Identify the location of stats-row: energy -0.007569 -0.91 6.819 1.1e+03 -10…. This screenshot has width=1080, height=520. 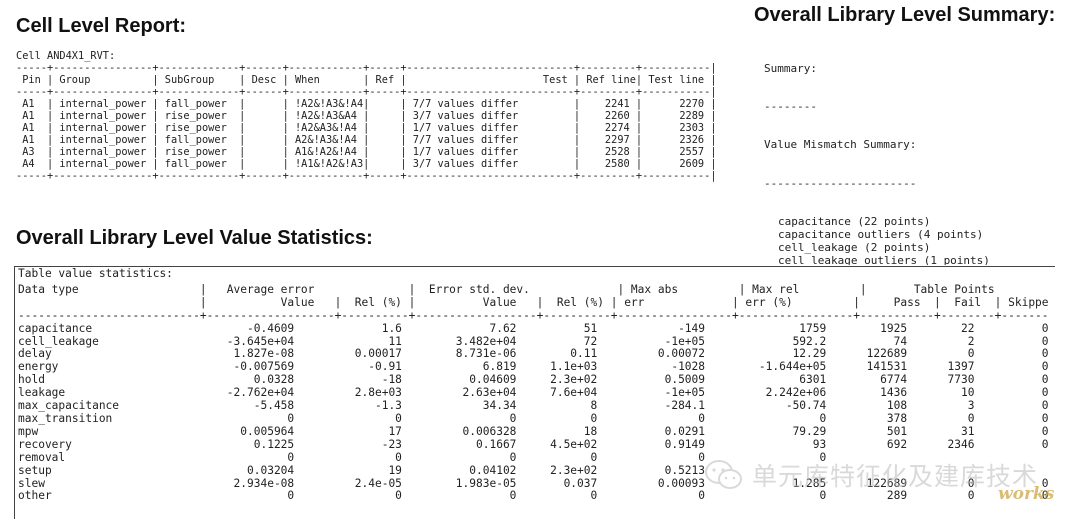
(533, 367).